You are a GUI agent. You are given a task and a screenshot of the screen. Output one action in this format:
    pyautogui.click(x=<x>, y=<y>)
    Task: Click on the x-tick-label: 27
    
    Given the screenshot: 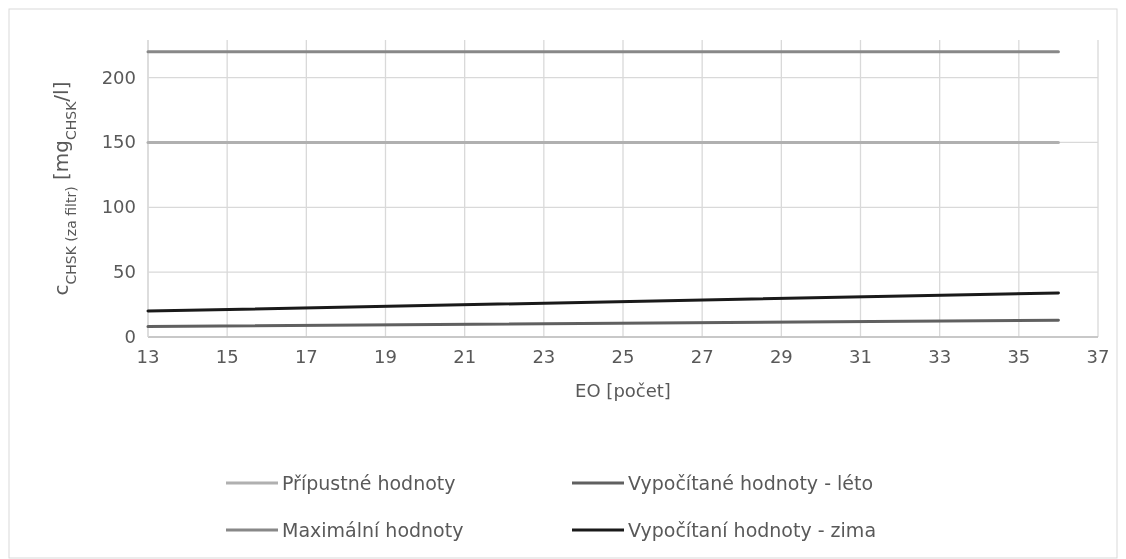 What is the action you would take?
    pyautogui.click(x=702, y=356)
    